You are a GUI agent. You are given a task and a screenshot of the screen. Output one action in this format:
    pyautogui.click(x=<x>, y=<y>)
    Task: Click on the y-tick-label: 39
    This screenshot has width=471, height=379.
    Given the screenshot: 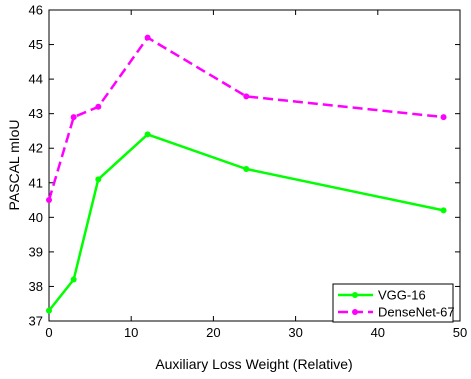 What is the action you would take?
    pyautogui.click(x=36, y=251)
    